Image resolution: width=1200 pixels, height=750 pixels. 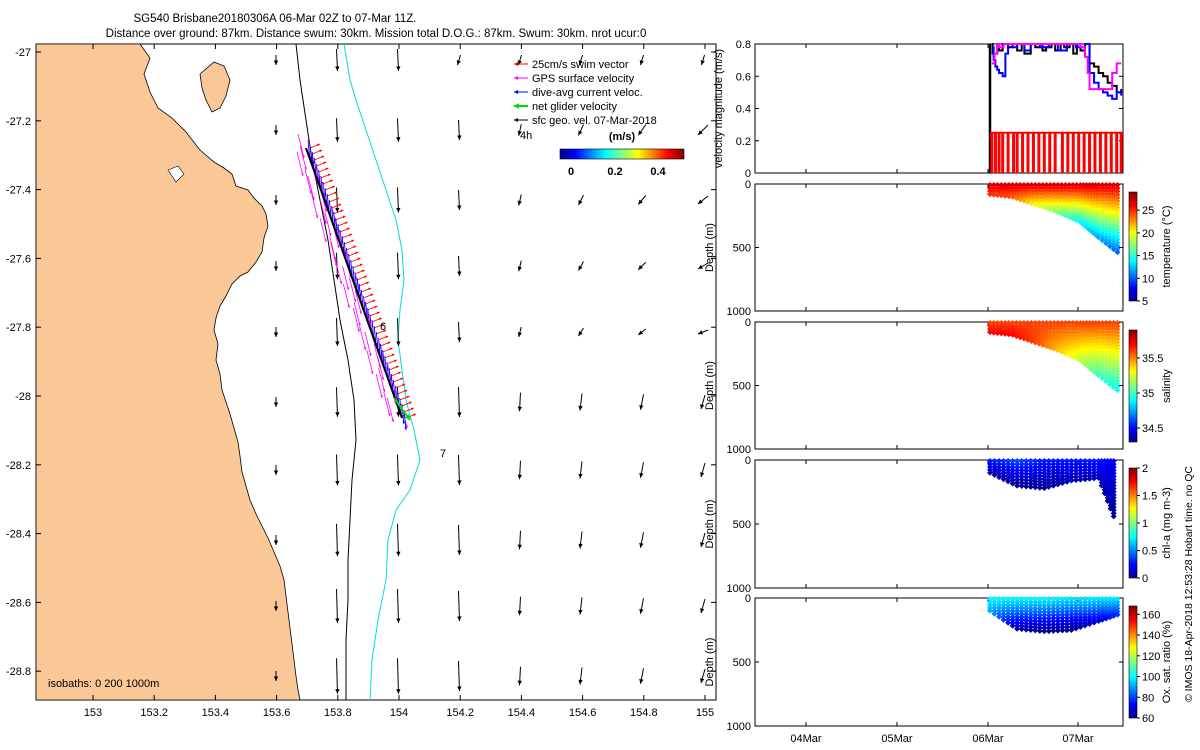 What do you see at coordinates (443, 454) in the screenshot?
I see `time-label-7: 7` at bounding box center [443, 454].